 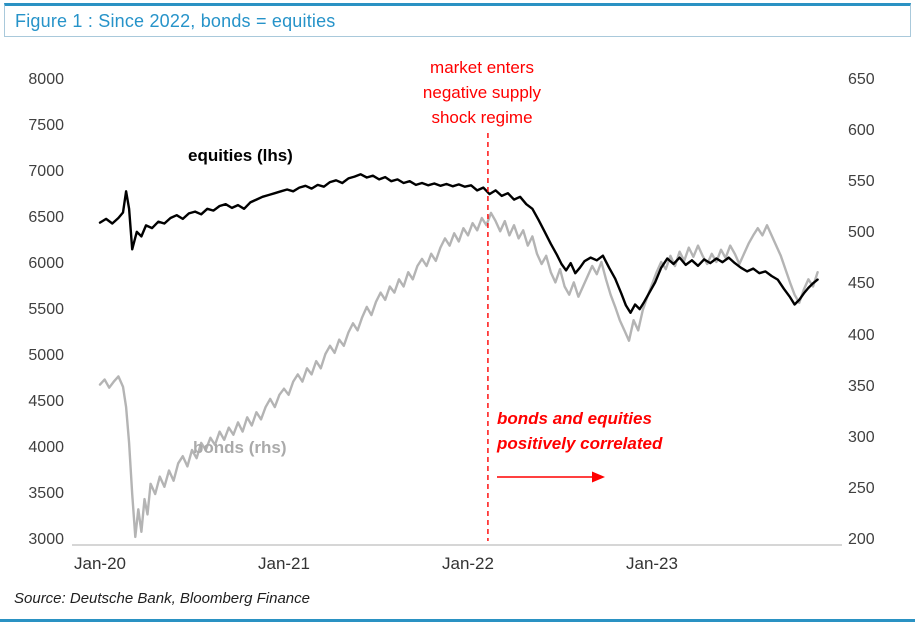 What do you see at coordinates (46, 401) in the screenshot?
I see `left-axis-tick: 4500` at bounding box center [46, 401].